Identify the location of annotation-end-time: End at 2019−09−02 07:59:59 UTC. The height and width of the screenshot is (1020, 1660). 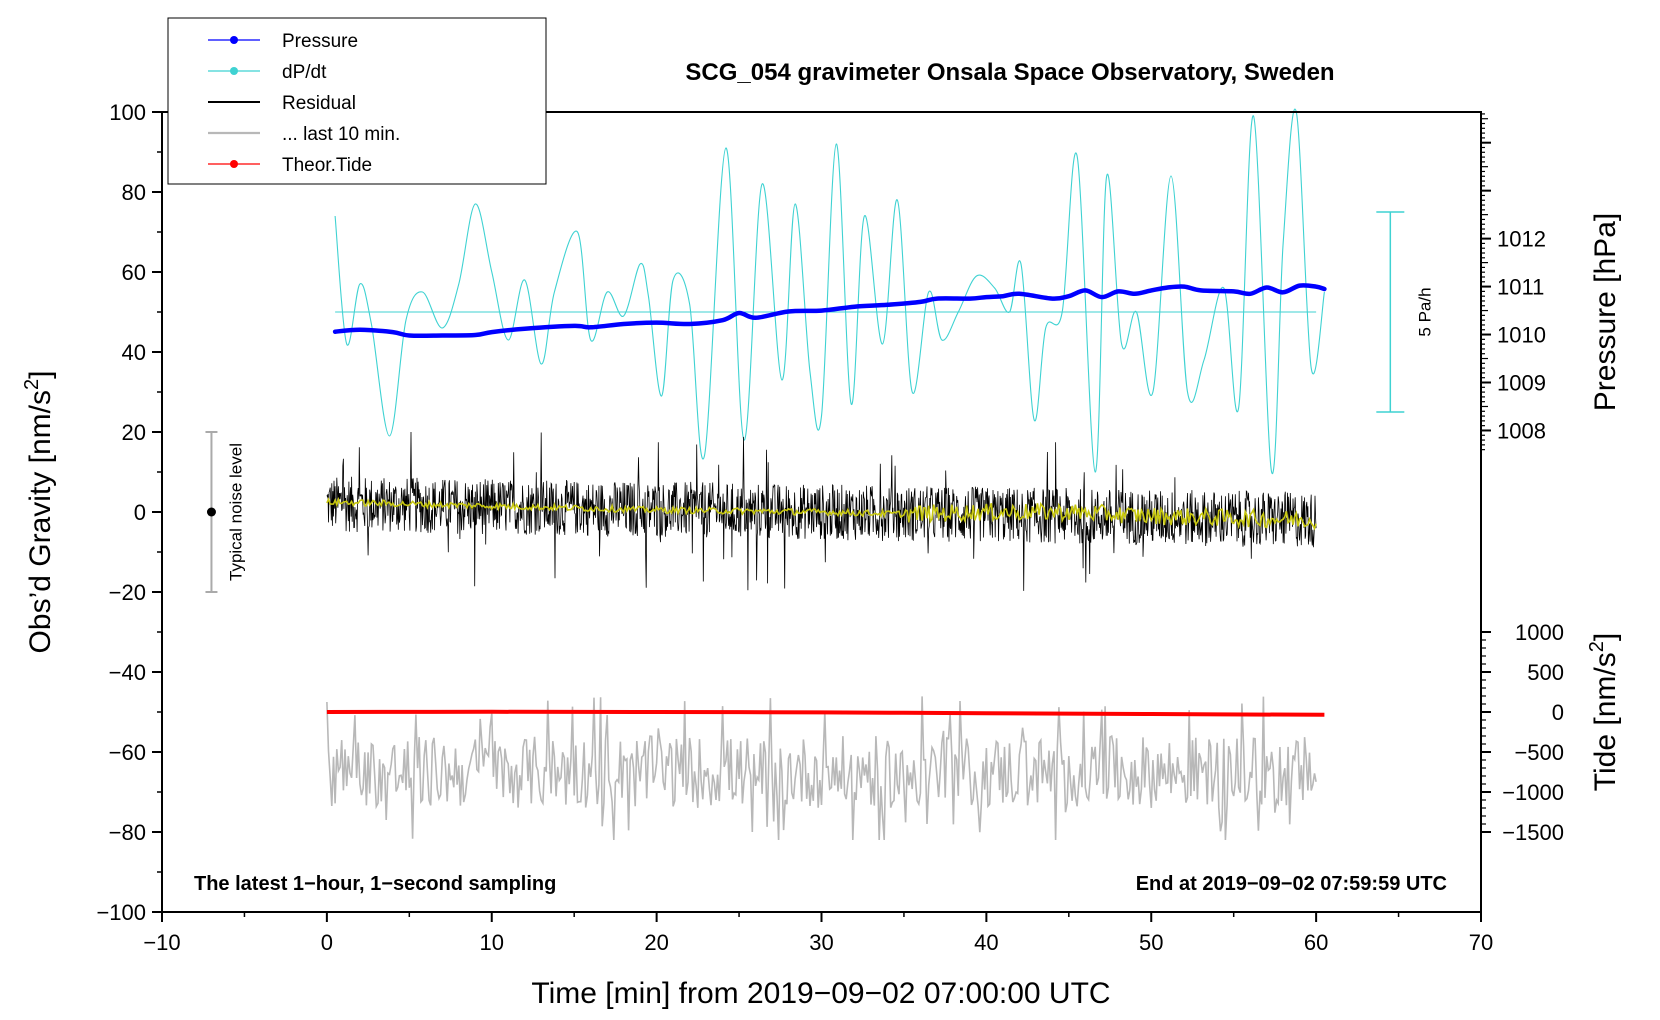
(1291, 884).